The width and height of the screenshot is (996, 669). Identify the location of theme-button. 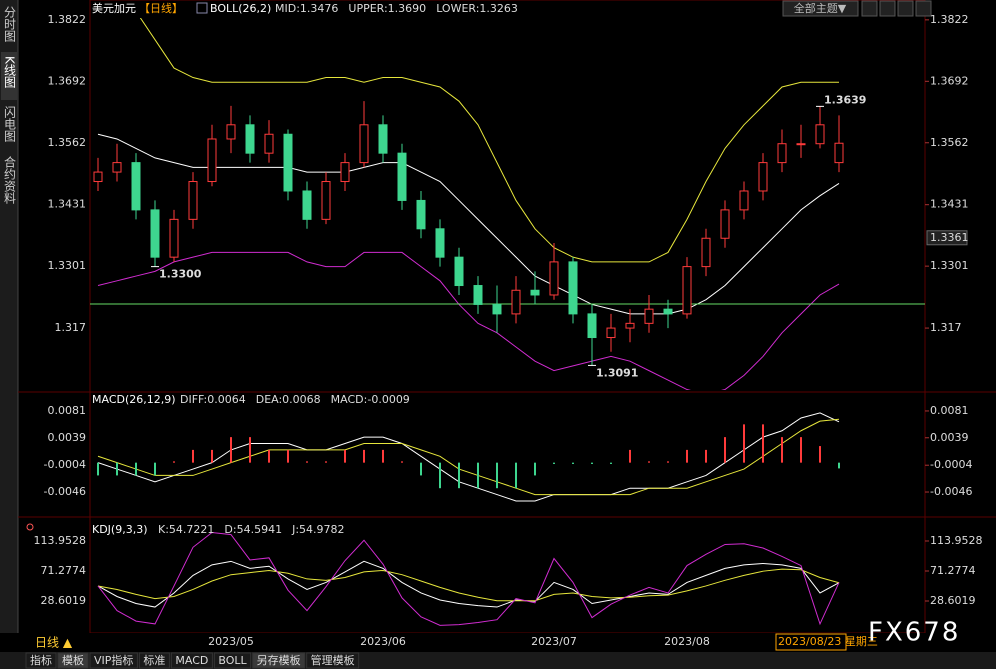
(820, 8).